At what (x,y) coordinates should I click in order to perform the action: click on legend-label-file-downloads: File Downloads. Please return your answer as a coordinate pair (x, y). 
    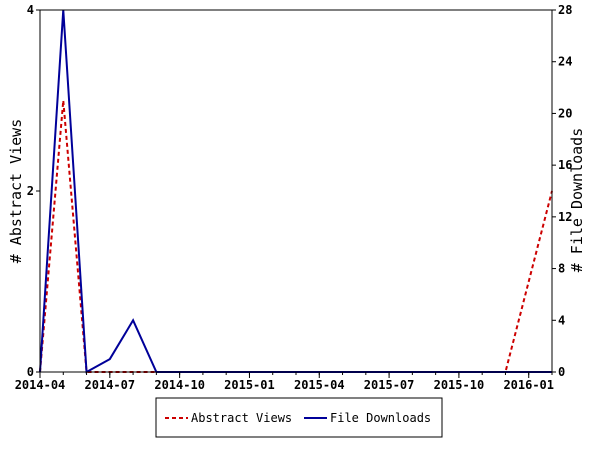
    Looking at the image, I should click on (380, 418).